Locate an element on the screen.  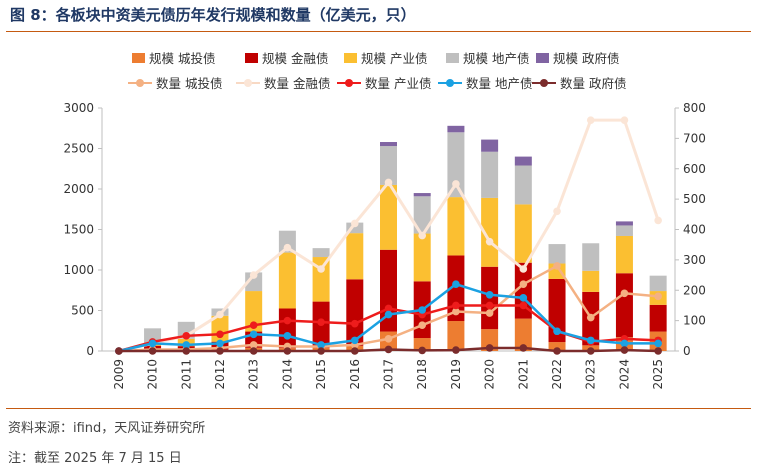
point-gov-2013 is located at coordinates (253, 351).